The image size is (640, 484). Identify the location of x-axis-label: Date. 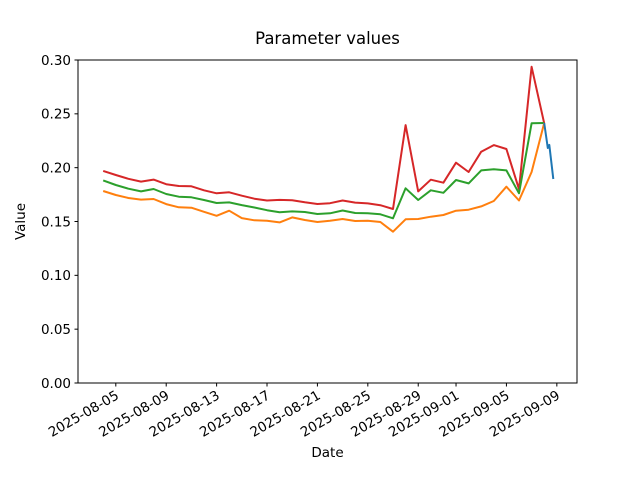
(327, 453).